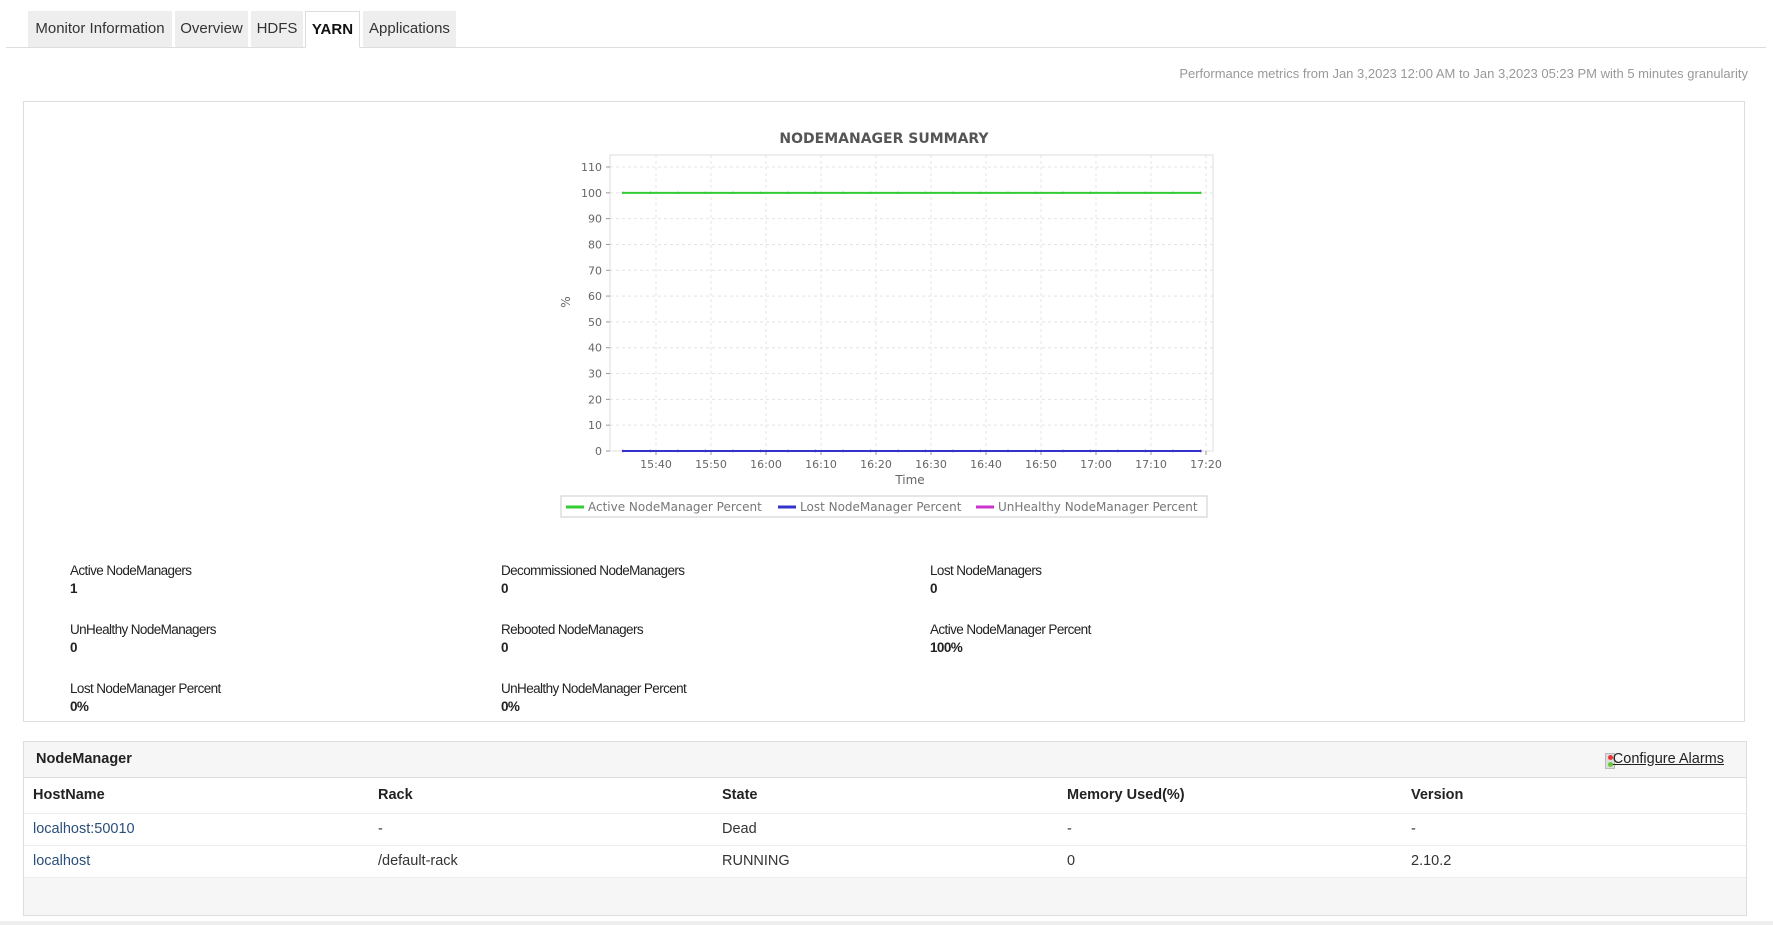 Image resolution: width=1773 pixels, height=925 pixels. What do you see at coordinates (821, 464) in the screenshot?
I see `x-tick-label: 16:10` at bounding box center [821, 464].